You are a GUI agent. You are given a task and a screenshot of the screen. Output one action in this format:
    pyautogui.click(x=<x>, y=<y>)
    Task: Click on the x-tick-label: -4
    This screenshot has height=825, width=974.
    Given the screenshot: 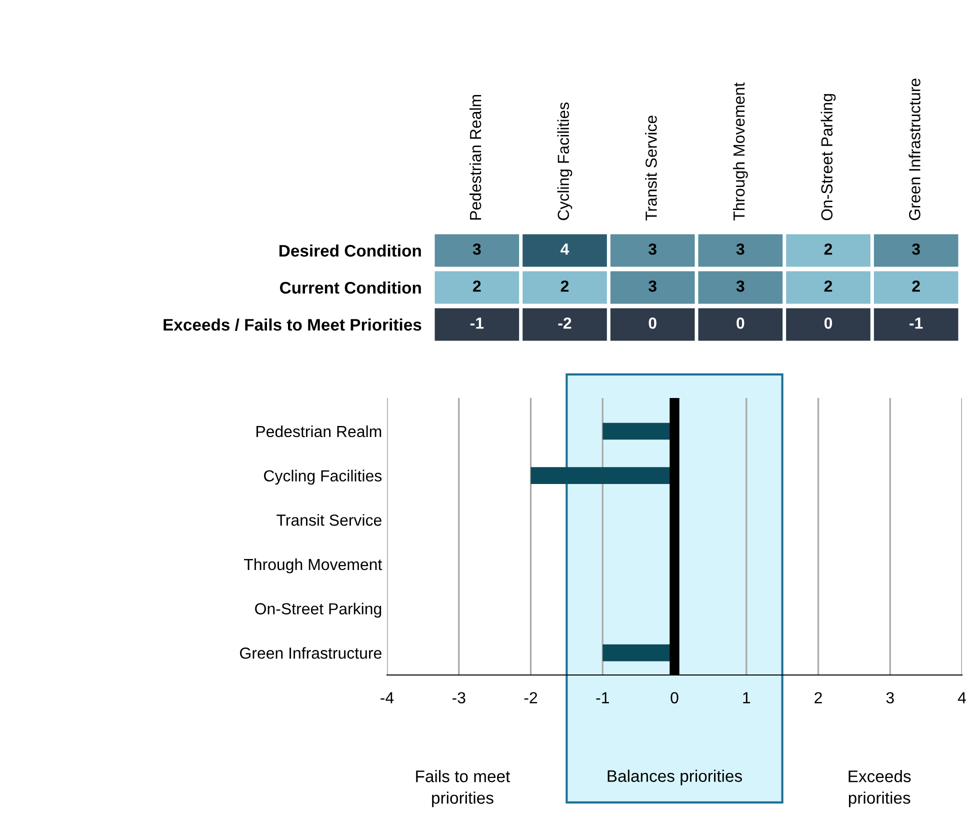 What is the action you would take?
    pyautogui.click(x=387, y=698)
    